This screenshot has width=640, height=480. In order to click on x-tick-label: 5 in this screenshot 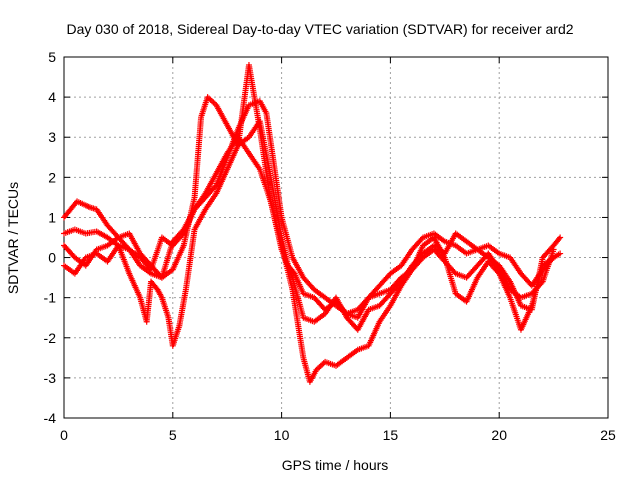, I will do `click(173, 435)`.